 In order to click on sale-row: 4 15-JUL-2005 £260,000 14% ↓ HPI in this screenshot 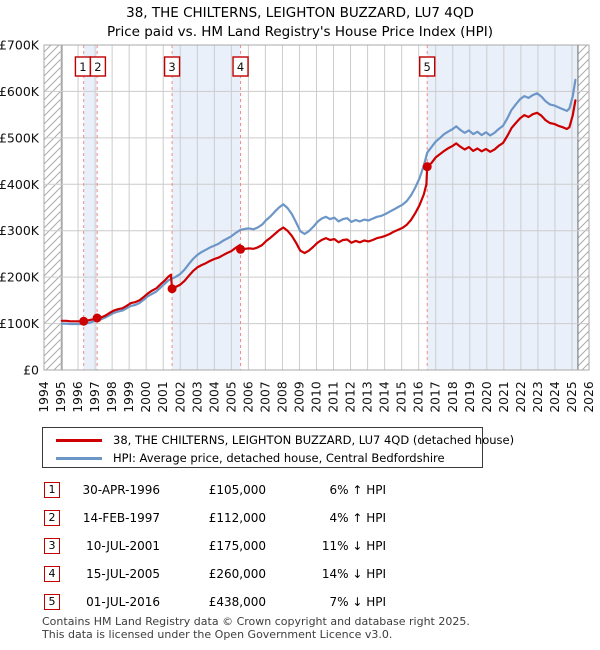, I will do `click(215, 574)`.